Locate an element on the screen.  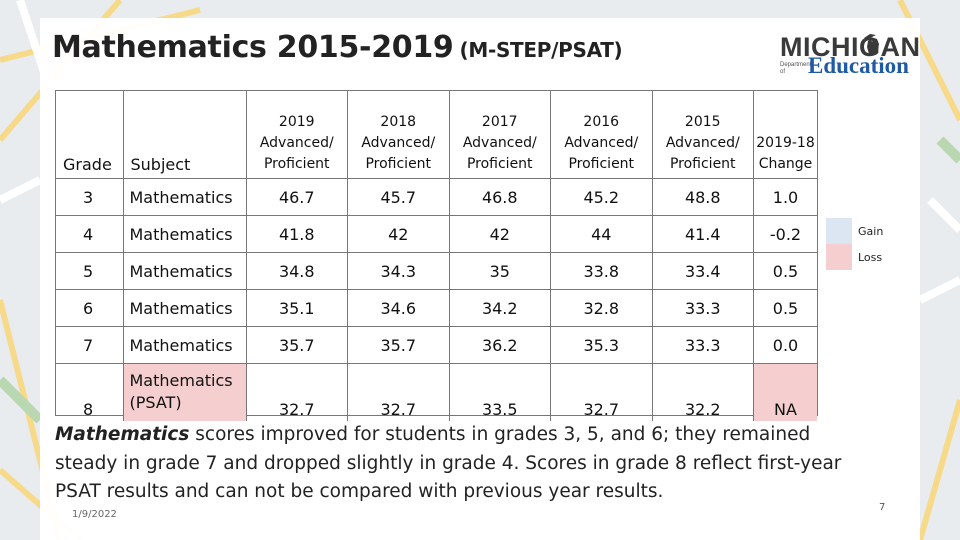
cell-change: 1.0 is located at coordinates (785, 197).